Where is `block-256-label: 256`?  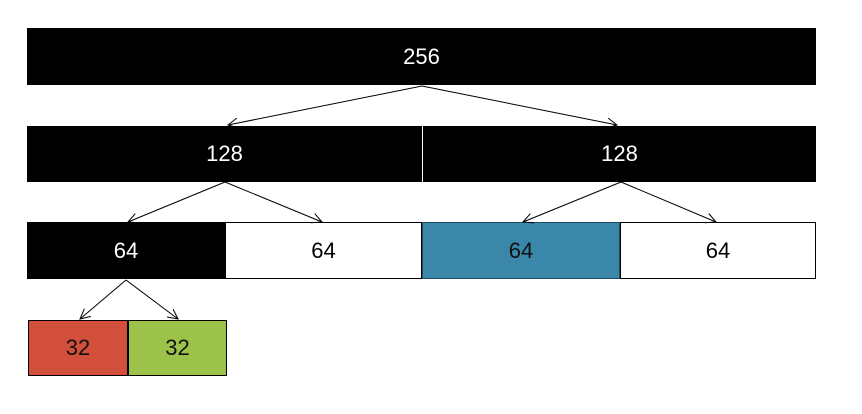
block-256-label: 256 is located at coordinates (421, 56).